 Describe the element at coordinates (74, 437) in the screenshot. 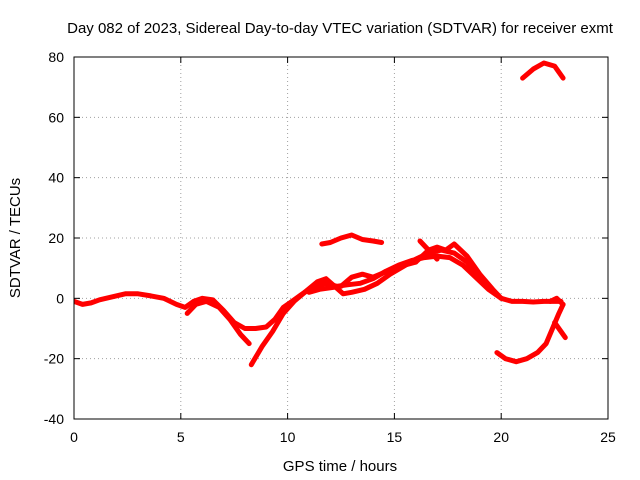

I see `x-tick-label: 0` at that location.